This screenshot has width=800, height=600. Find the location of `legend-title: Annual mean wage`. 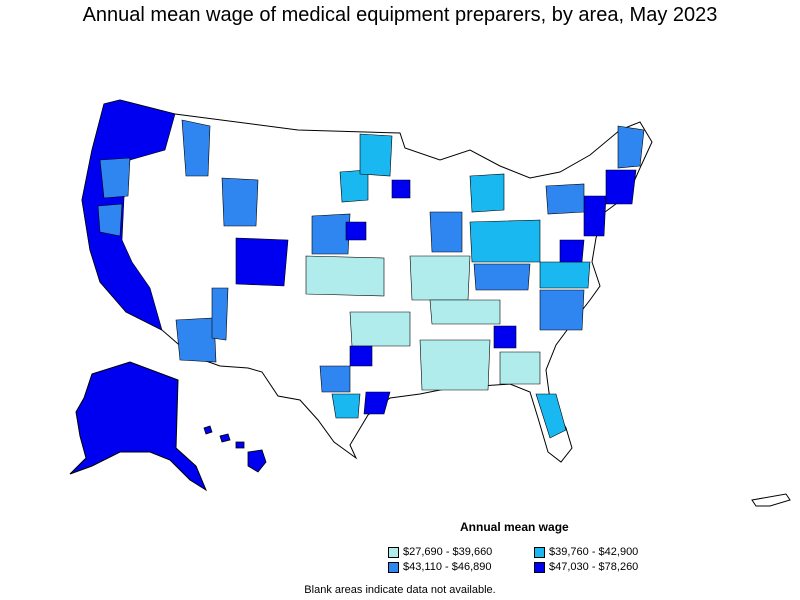

legend-title: Annual mean wage is located at coordinates (514, 527).